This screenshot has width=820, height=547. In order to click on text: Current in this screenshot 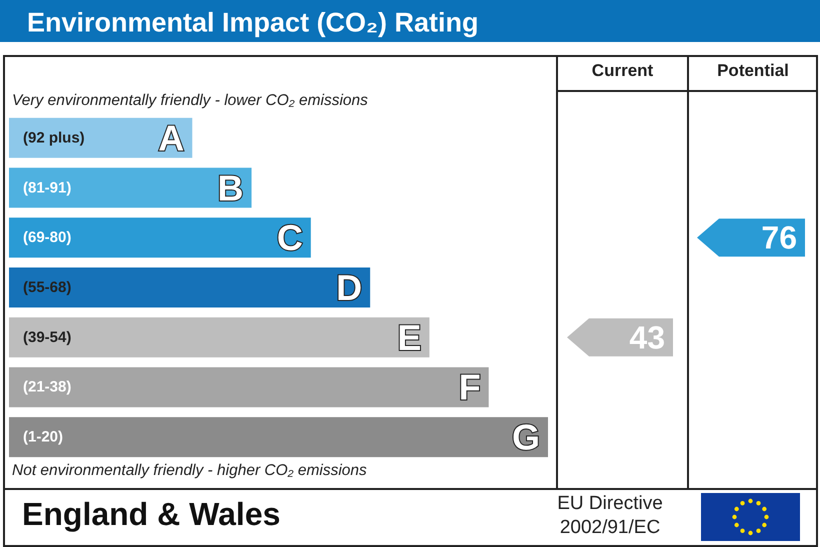, I will do `click(622, 71)`.